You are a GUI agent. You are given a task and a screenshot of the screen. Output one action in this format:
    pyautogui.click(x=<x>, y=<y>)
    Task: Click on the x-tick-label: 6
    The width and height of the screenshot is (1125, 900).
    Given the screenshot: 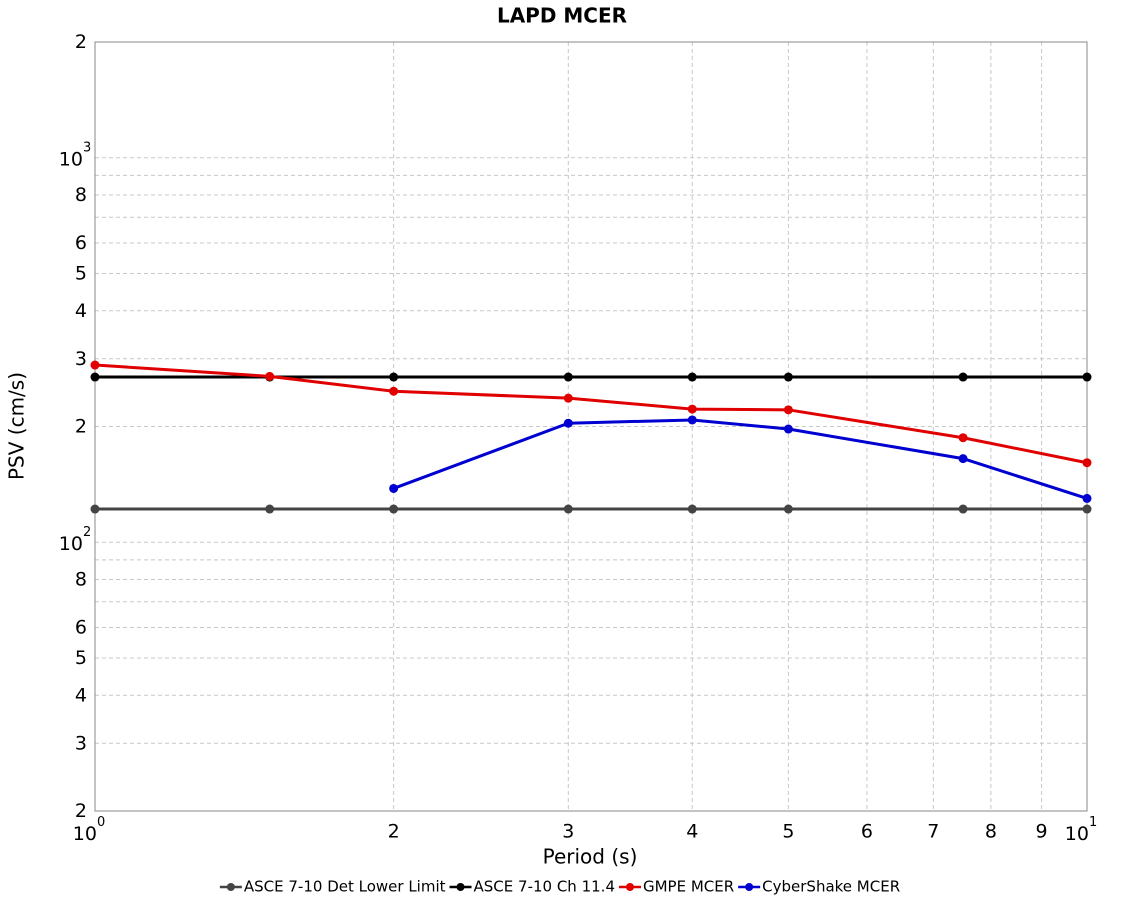 What is the action you would take?
    pyautogui.click(x=867, y=832)
    